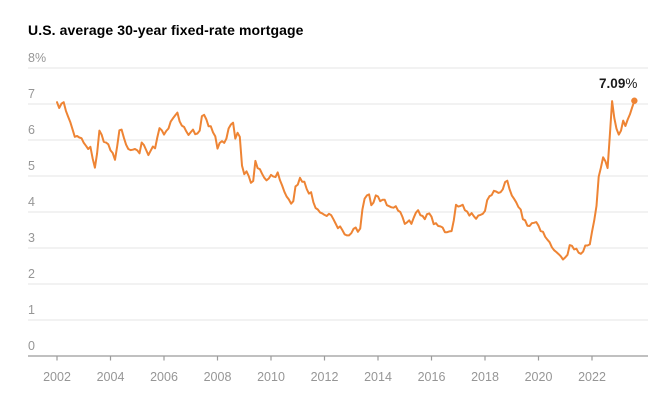  Describe the element at coordinates (31, 238) in the screenshot. I see `y-tick-label: 3` at that location.